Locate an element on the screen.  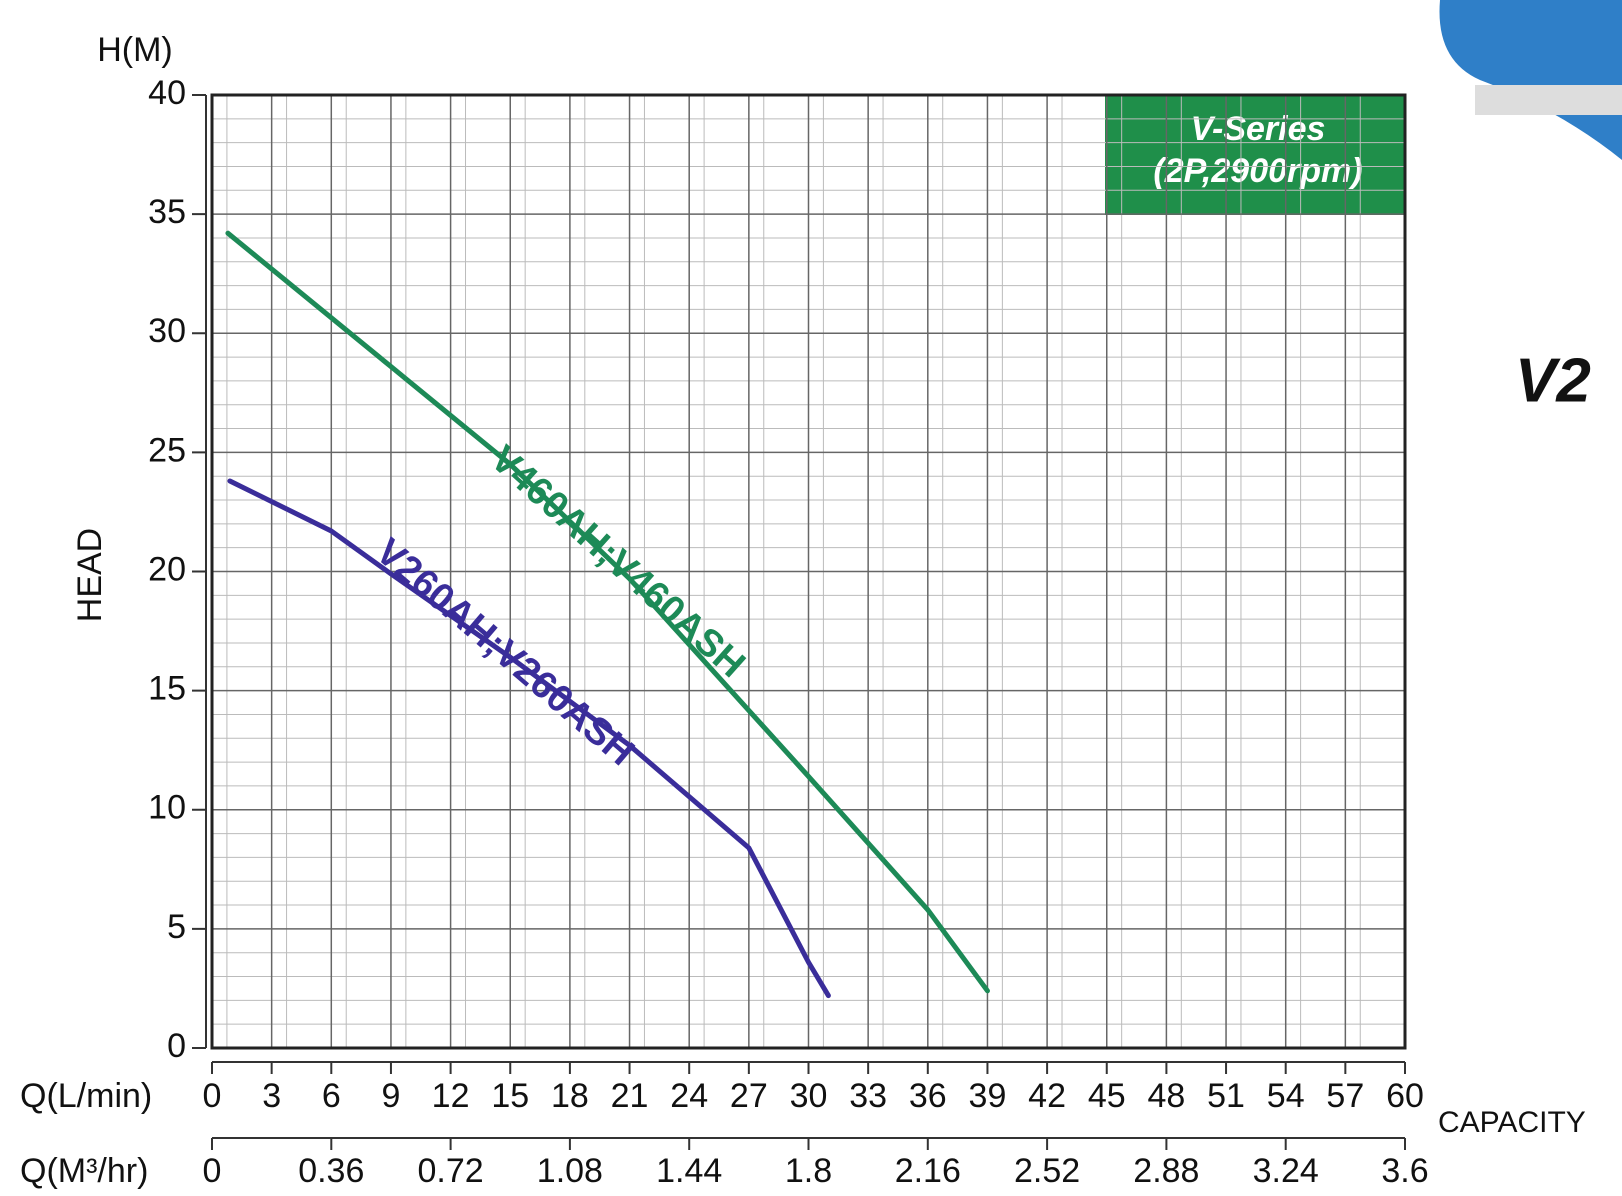
x-tick-label: 42 is located at coordinates (1047, 1096).